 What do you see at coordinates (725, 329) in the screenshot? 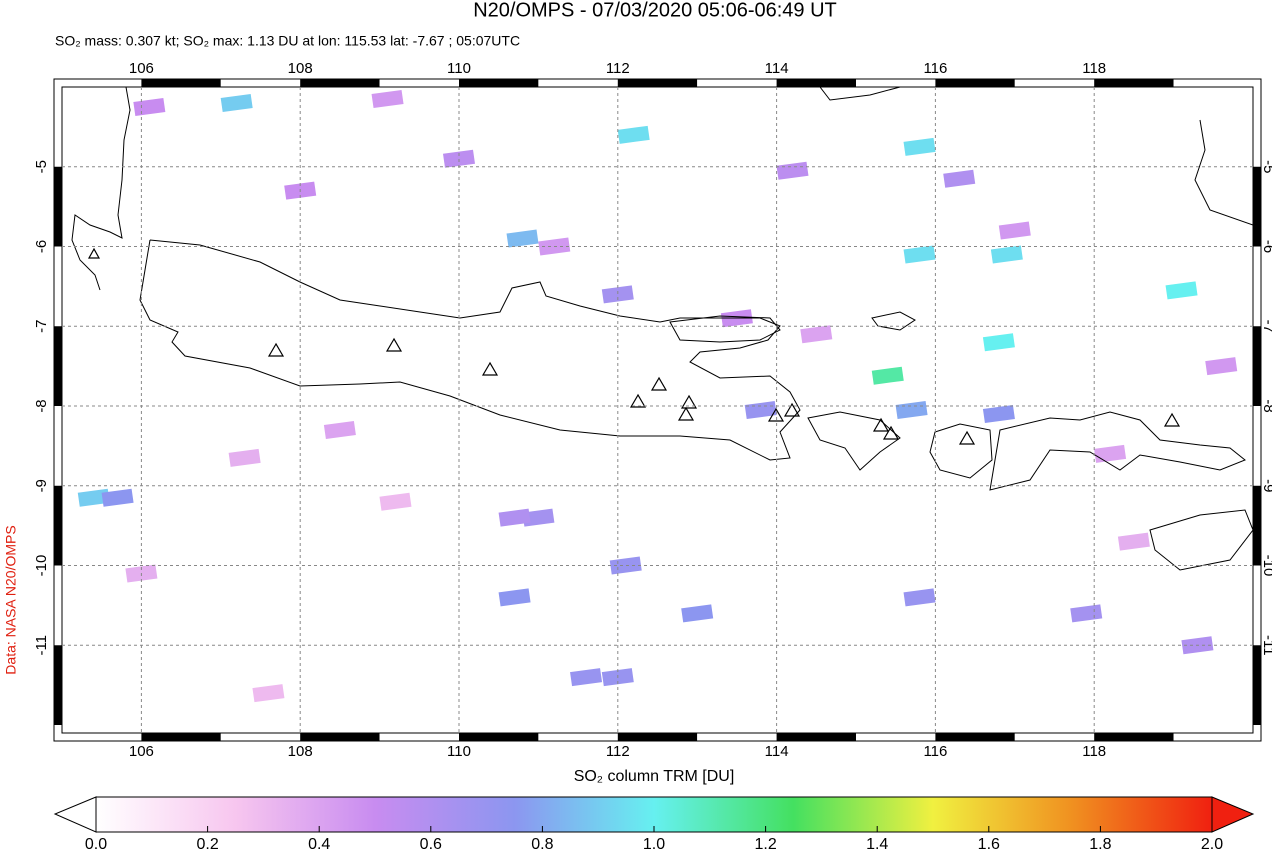
I see `coast-madura` at bounding box center [725, 329].